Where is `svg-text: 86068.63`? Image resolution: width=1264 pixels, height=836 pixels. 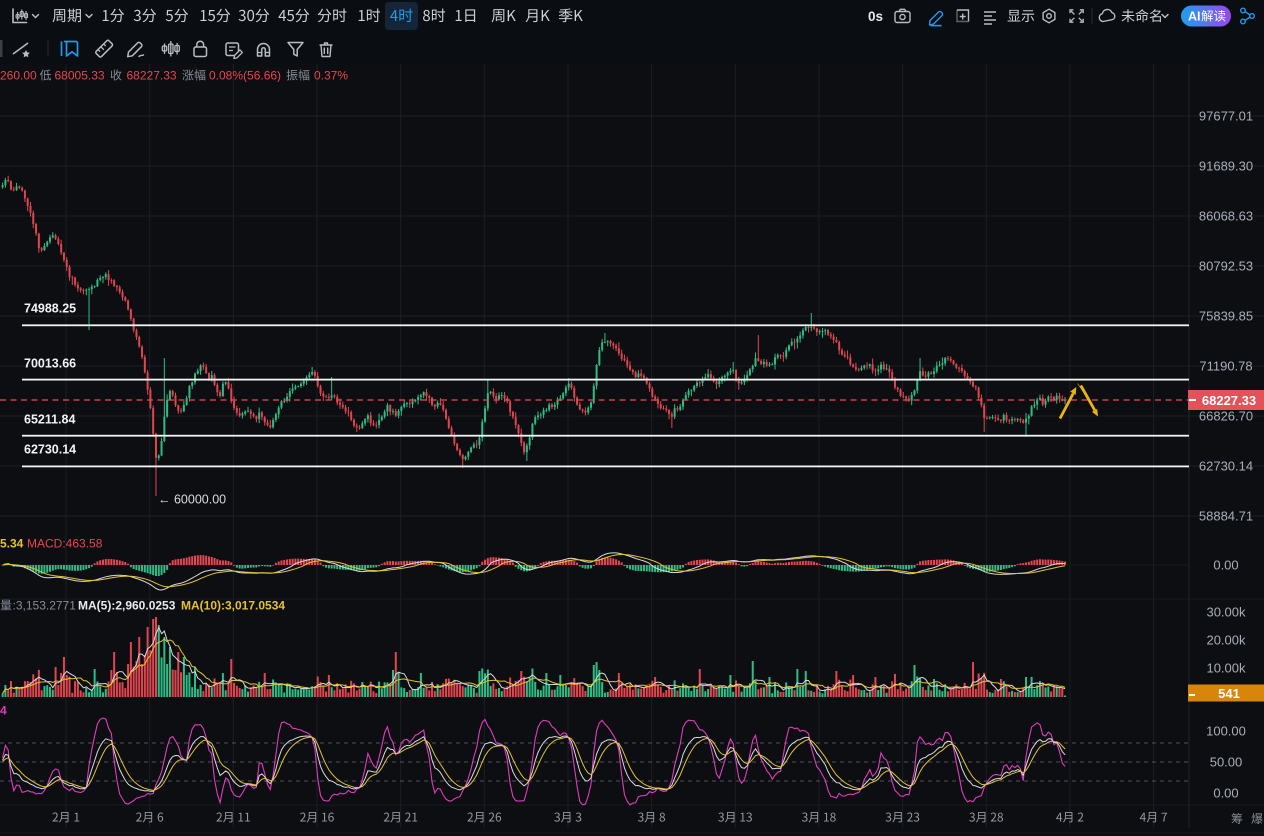
svg-text: 86068.63 is located at coordinates (1226, 216).